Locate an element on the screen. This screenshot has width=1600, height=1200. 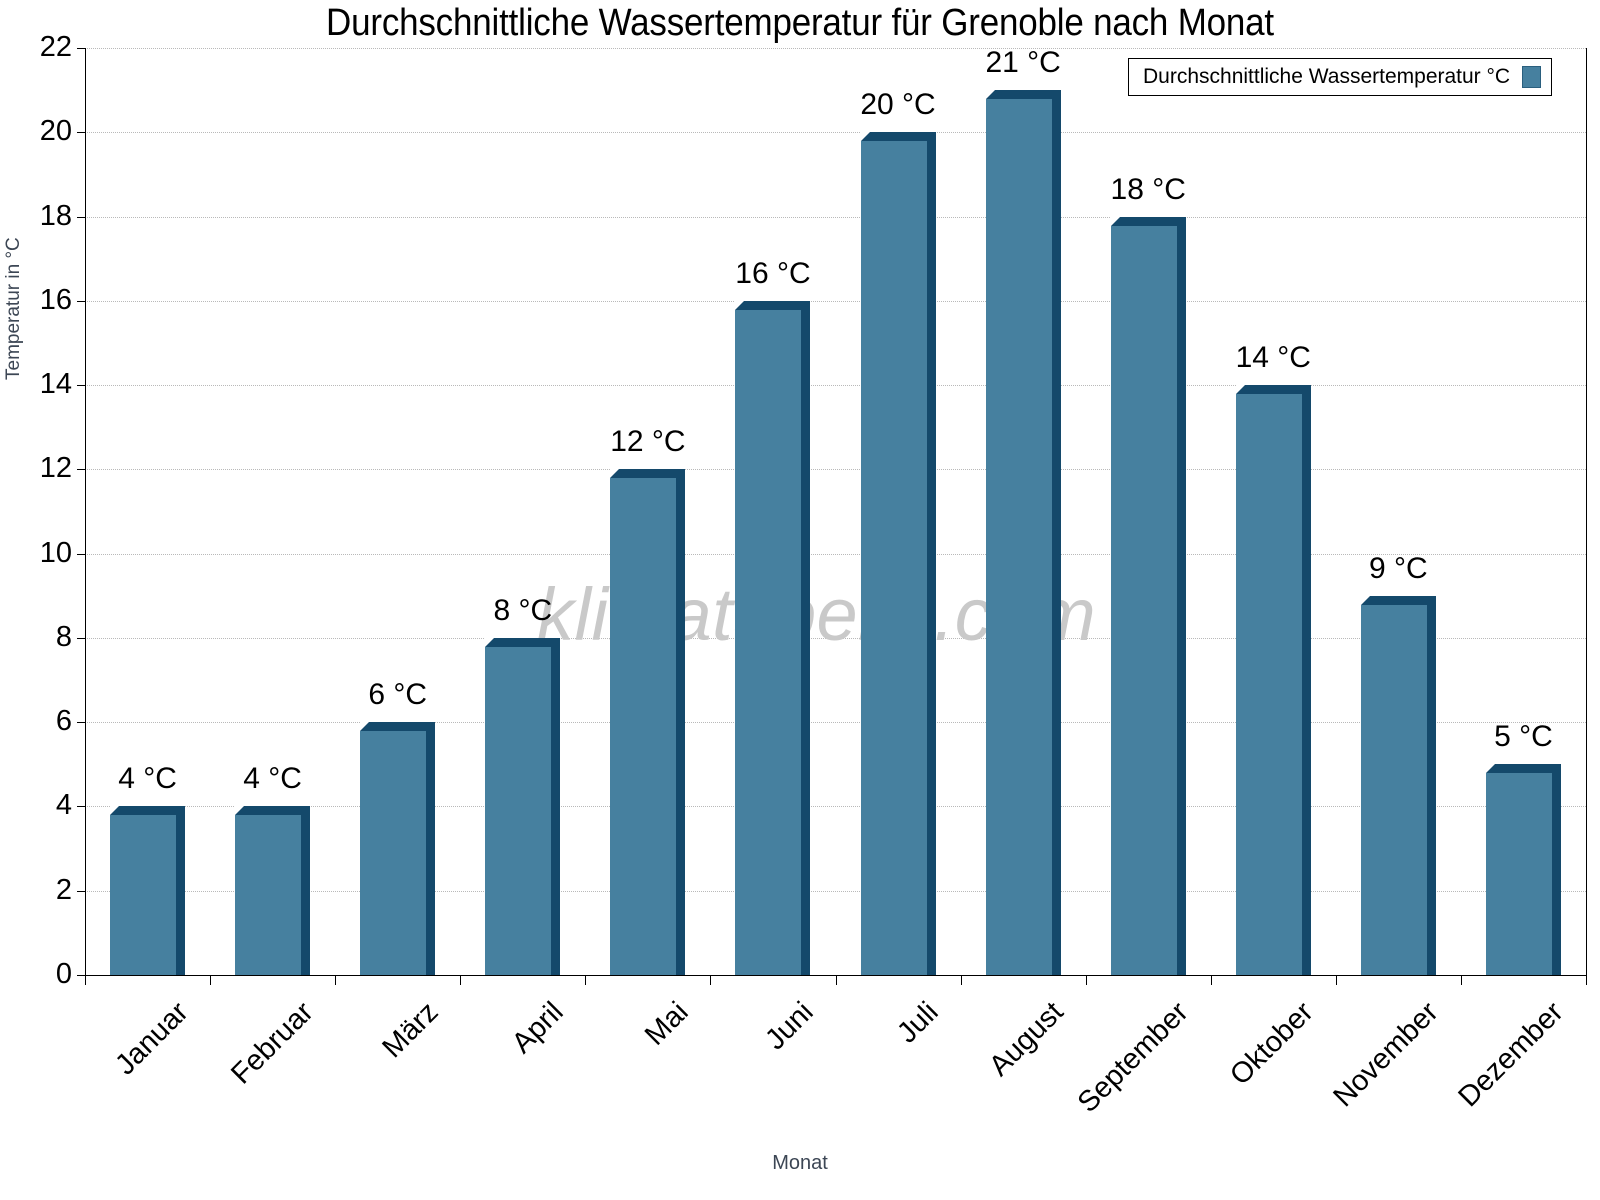
legend: Durchschnittliche Wassertemperatur °C is located at coordinates (1340, 77).